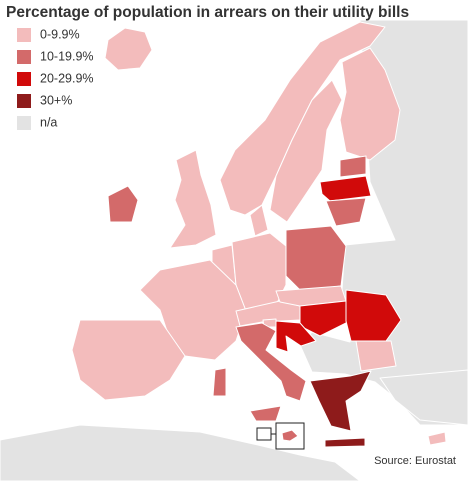 The height and width of the screenshot is (481, 468). Describe the element at coordinates (423, 397) in the screenshot. I see `turkey` at that location.